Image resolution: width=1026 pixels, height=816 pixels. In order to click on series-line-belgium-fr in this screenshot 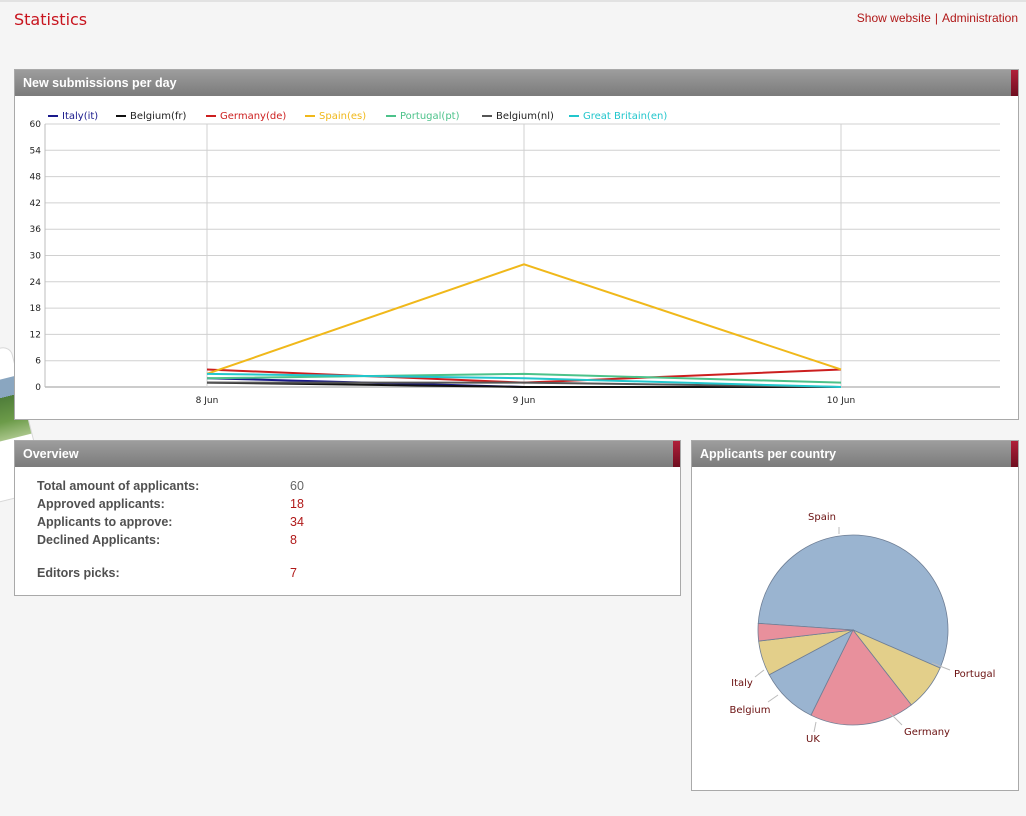, I will do `click(523, 384)`.